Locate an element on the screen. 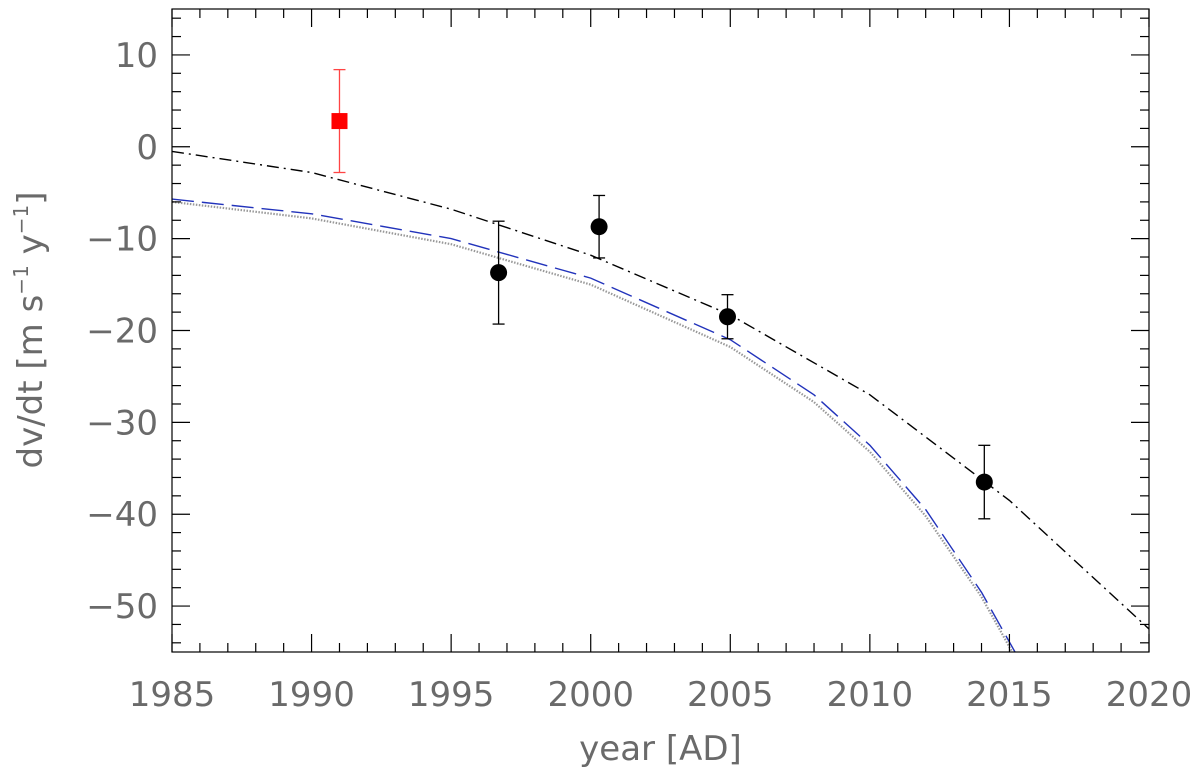  x-axis-title: year [AD] is located at coordinates (660, 749).